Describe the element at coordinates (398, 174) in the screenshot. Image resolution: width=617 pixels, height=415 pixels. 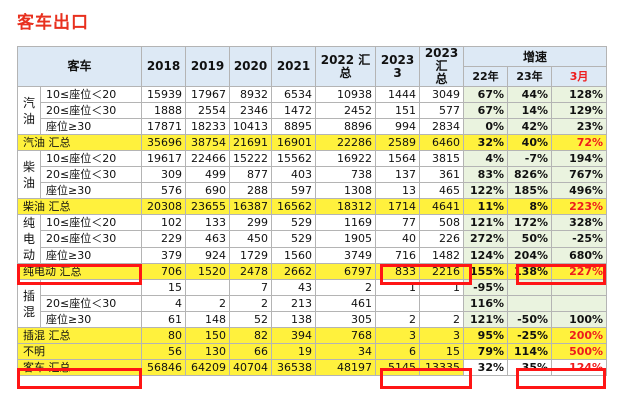
I see `value-cell: 137` at that location.